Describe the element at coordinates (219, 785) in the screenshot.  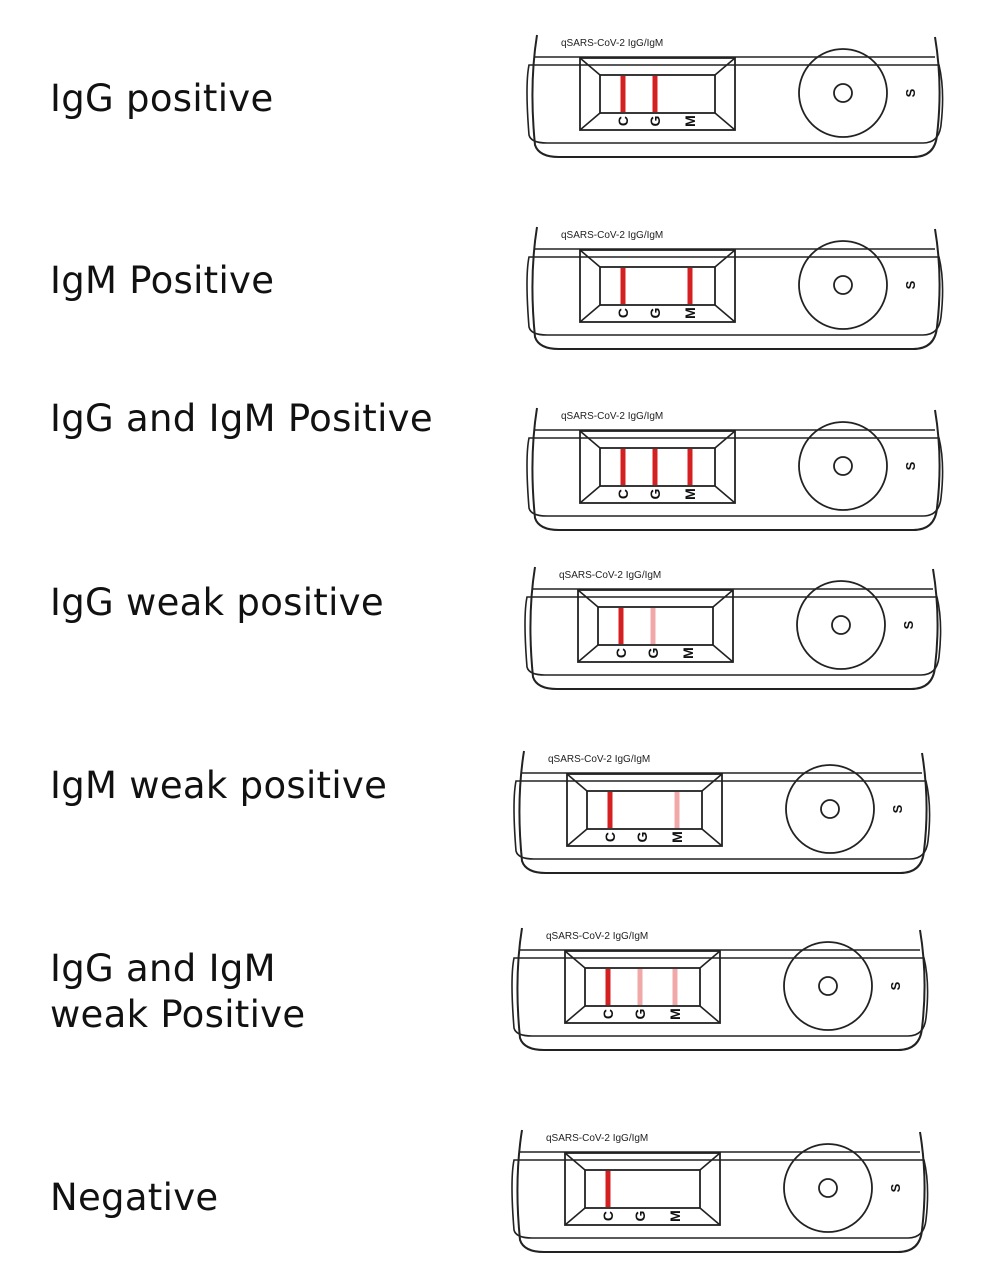
I see `result-label: IgM weak positive` at that location.